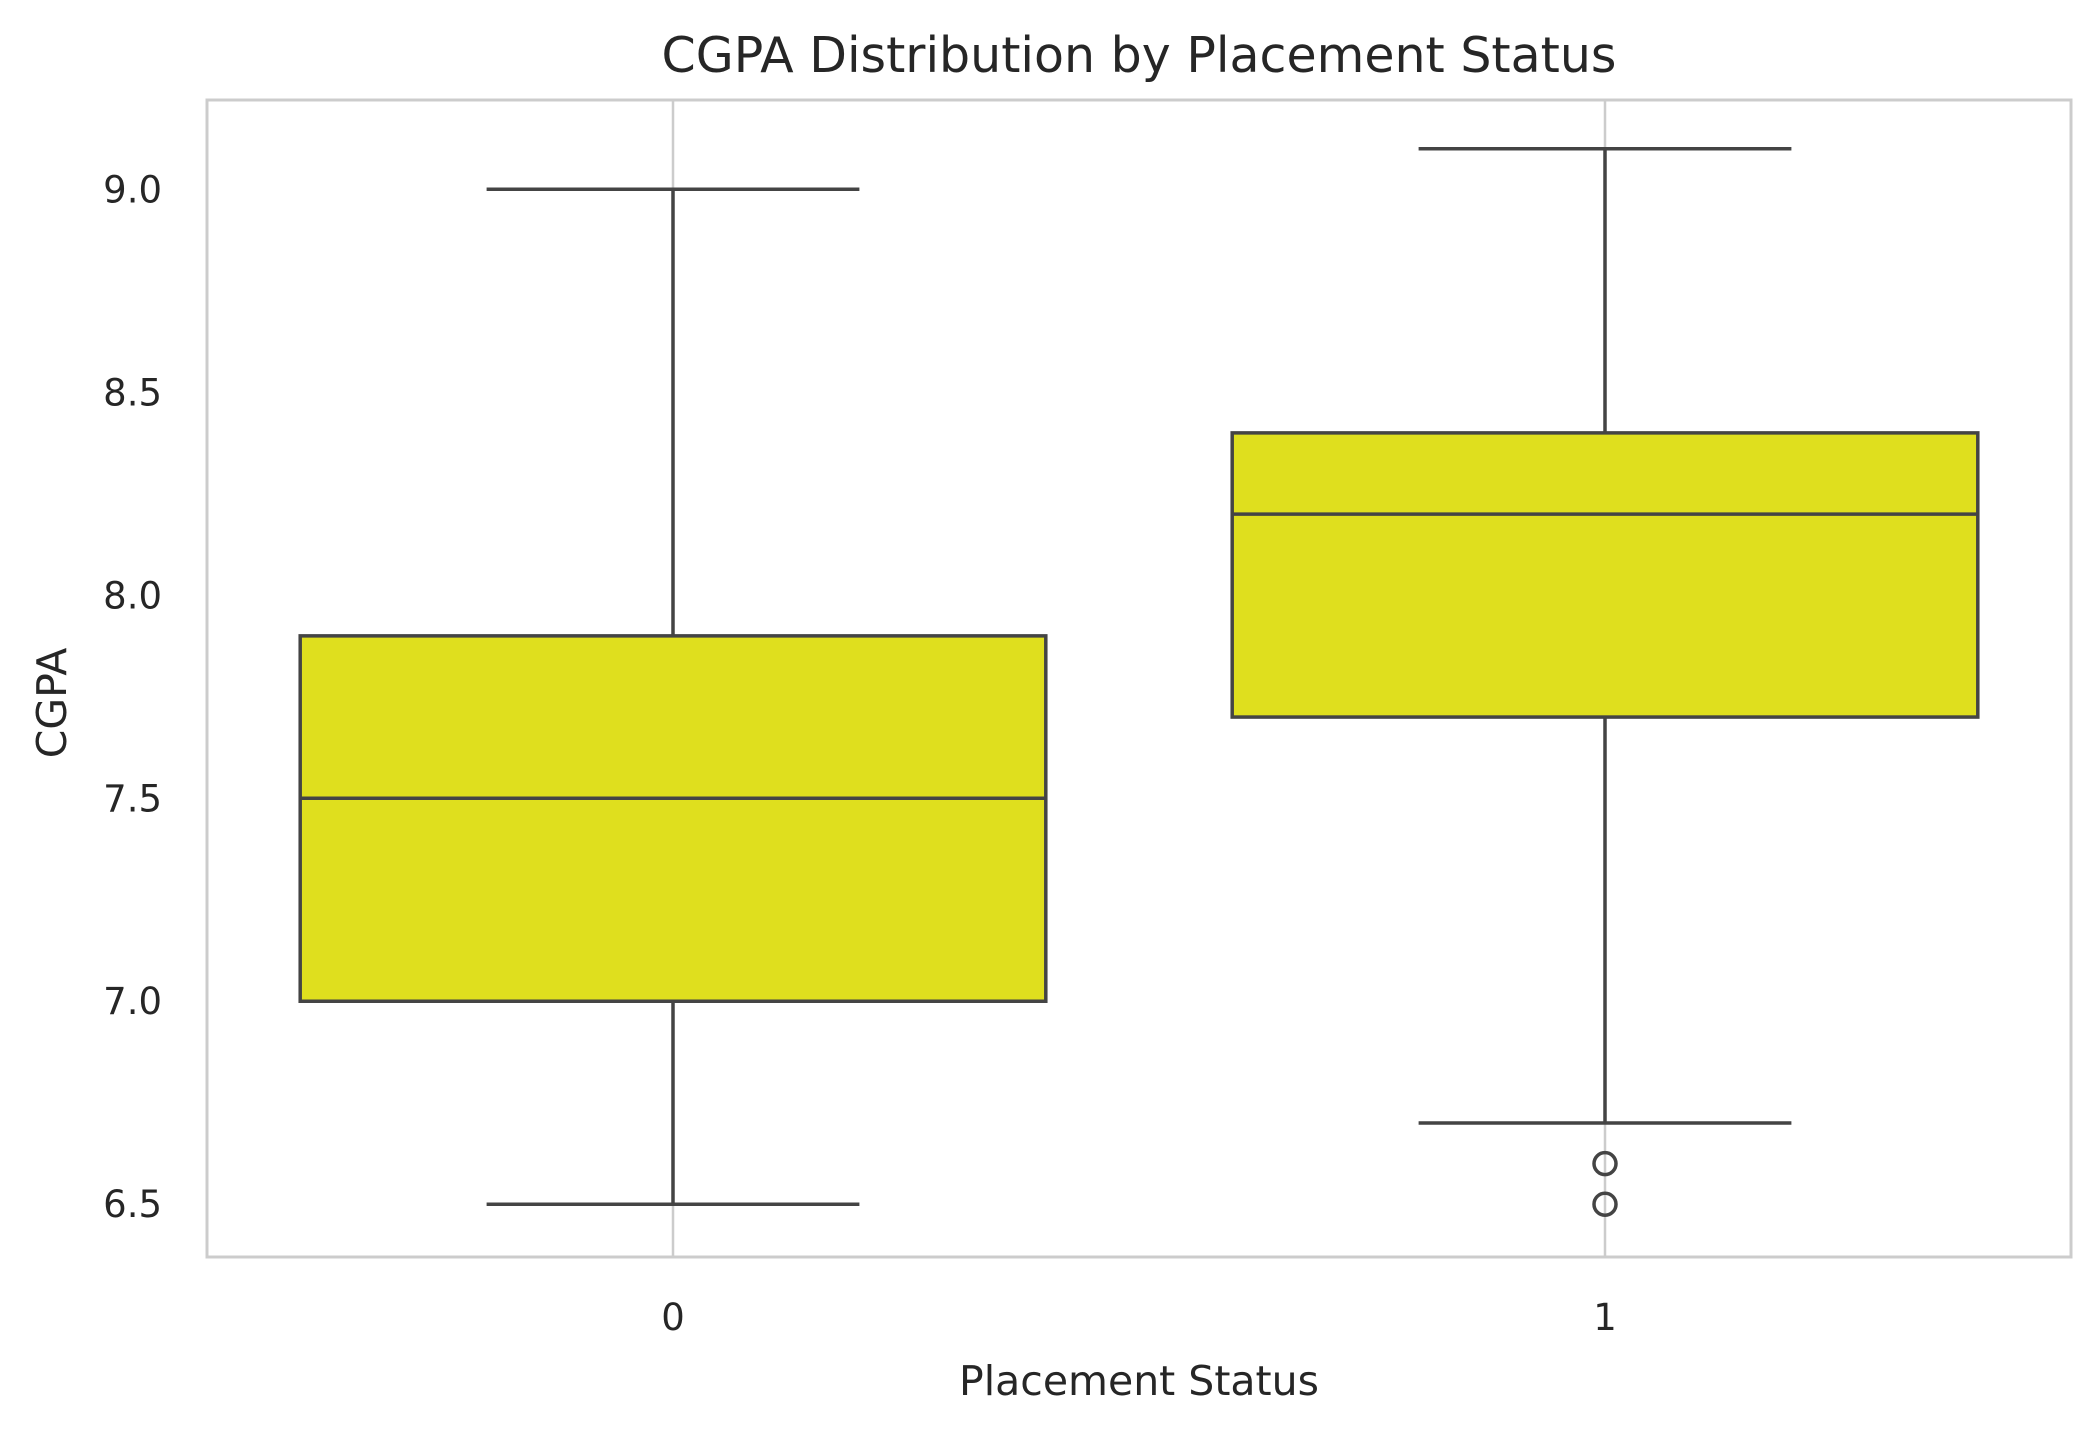 The height and width of the screenshot is (1434, 2097). Describe the element at coordinates (132, 697) in the screenshot. I see `y-tick-labels: 6.5 7.0 7.5 8.0 8.5 9.0` at that location.